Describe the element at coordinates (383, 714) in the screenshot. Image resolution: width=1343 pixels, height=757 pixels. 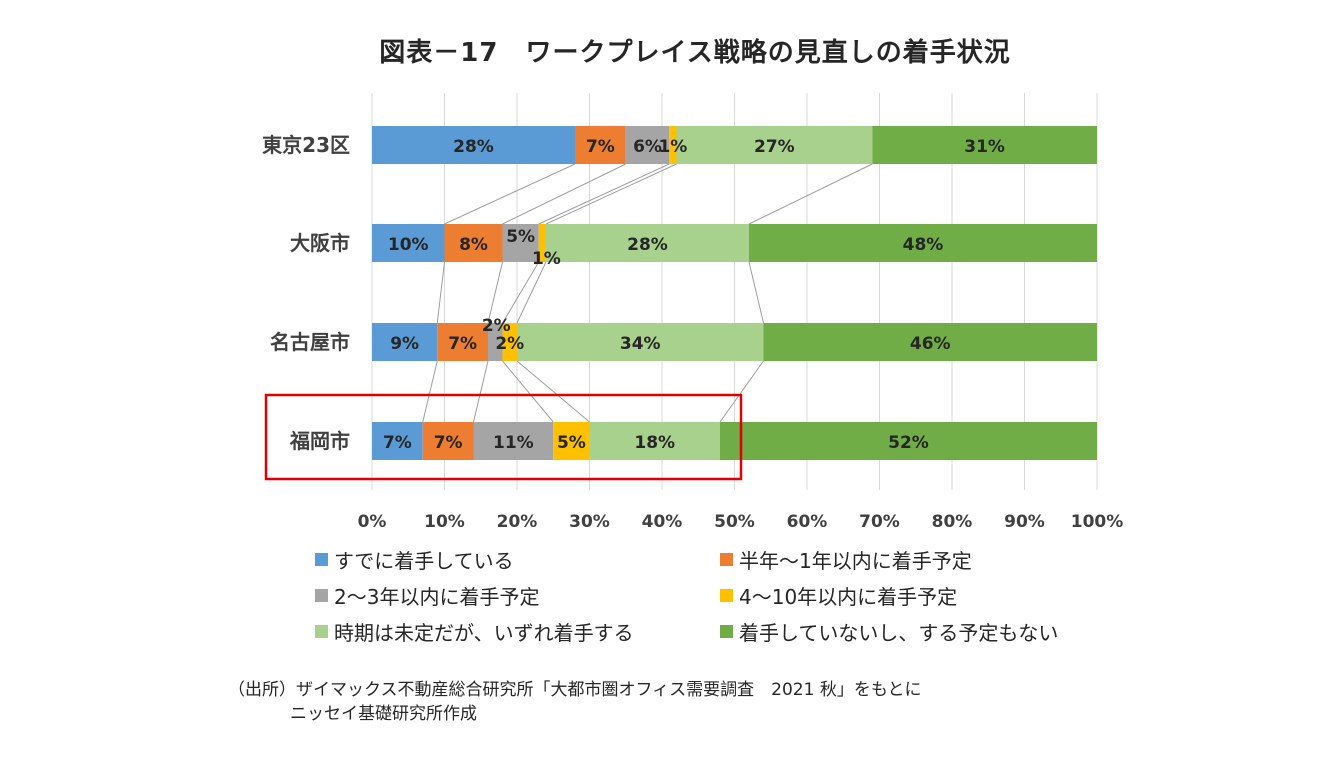
I see `source-line-2: ニッセイ基礎研究所作成` at that location.